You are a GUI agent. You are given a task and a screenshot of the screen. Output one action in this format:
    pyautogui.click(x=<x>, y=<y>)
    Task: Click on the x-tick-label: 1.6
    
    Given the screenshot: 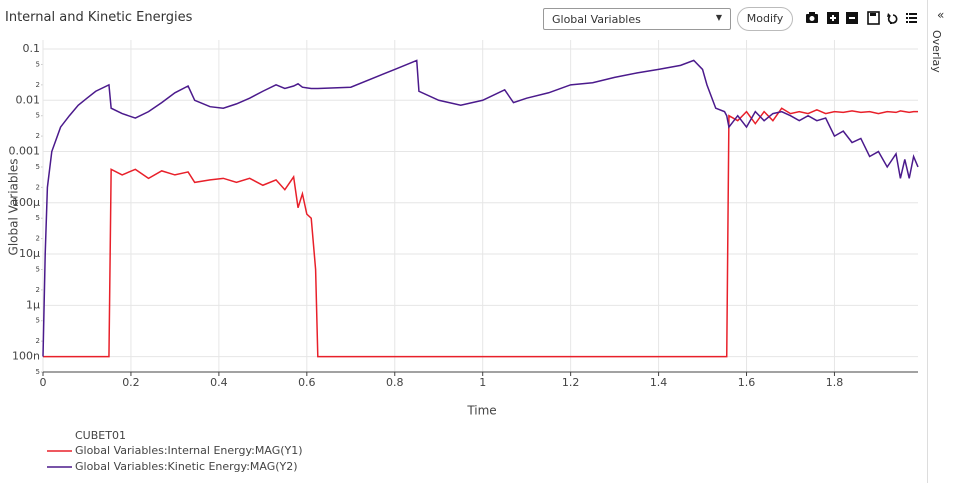 What is the action you would take?
    pyautogui.click(x=747, y=382)
    